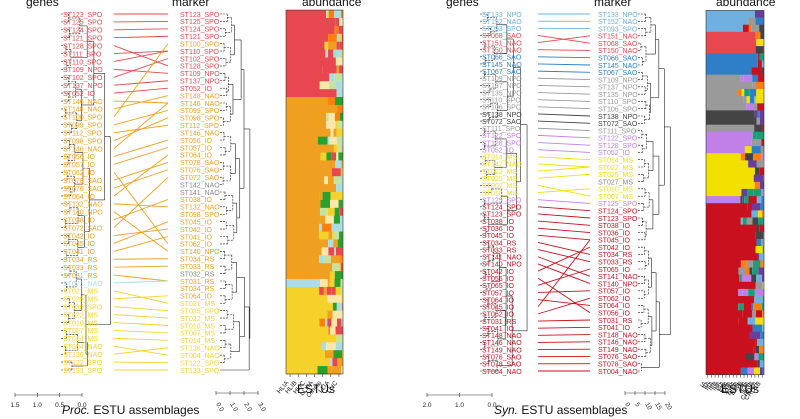 This screenshot has height=419, width=800. I want to click on syn-marker-label: ST066_SAO, so click(618, 59).